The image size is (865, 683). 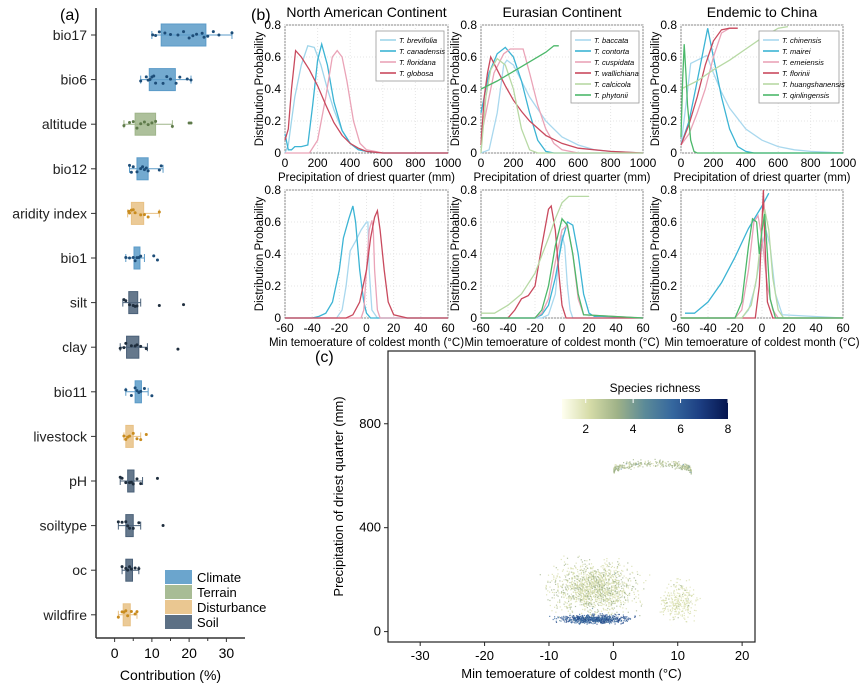 I want to click on x-tick-label: -60, so click(x=285, y=328).